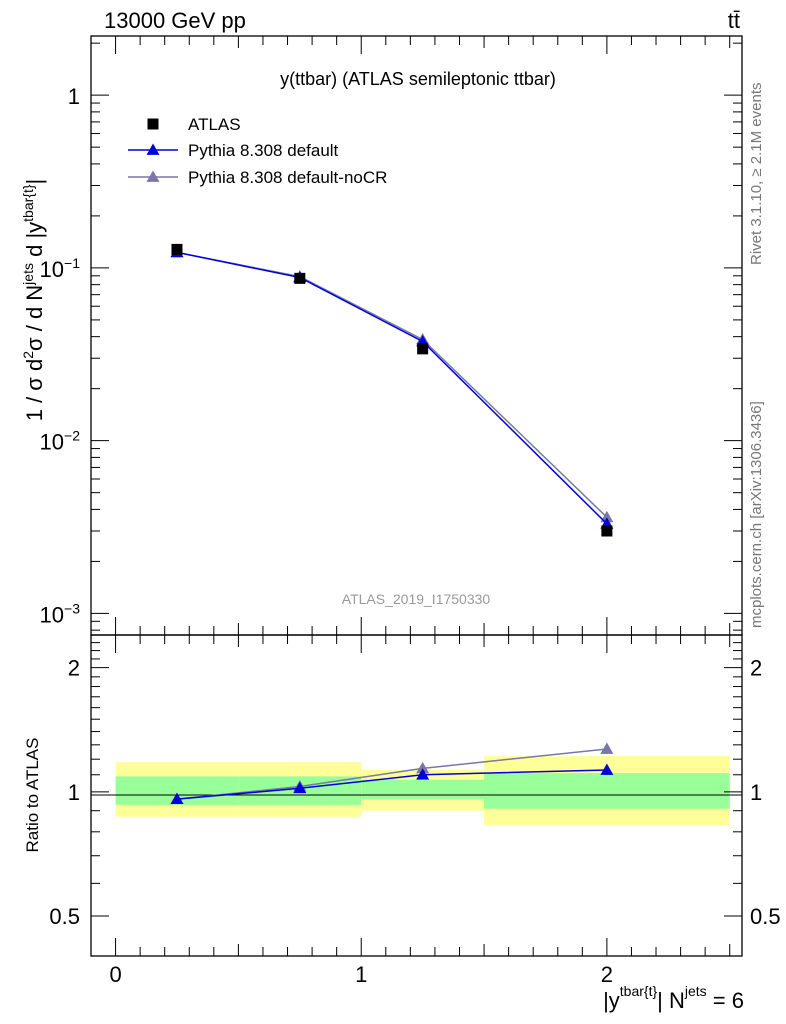 The image size is (786, 1024). Describe the element at coordinates (263, 150) in the screenshot. I see `legend-label: Pythia 8.308 default` at that location.